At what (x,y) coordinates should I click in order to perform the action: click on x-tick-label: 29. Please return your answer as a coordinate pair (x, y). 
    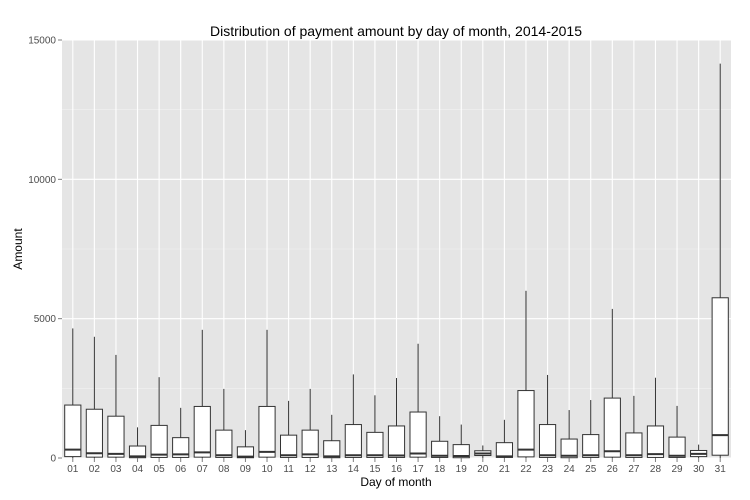
    Looking at the image, I should click on (677, 469).